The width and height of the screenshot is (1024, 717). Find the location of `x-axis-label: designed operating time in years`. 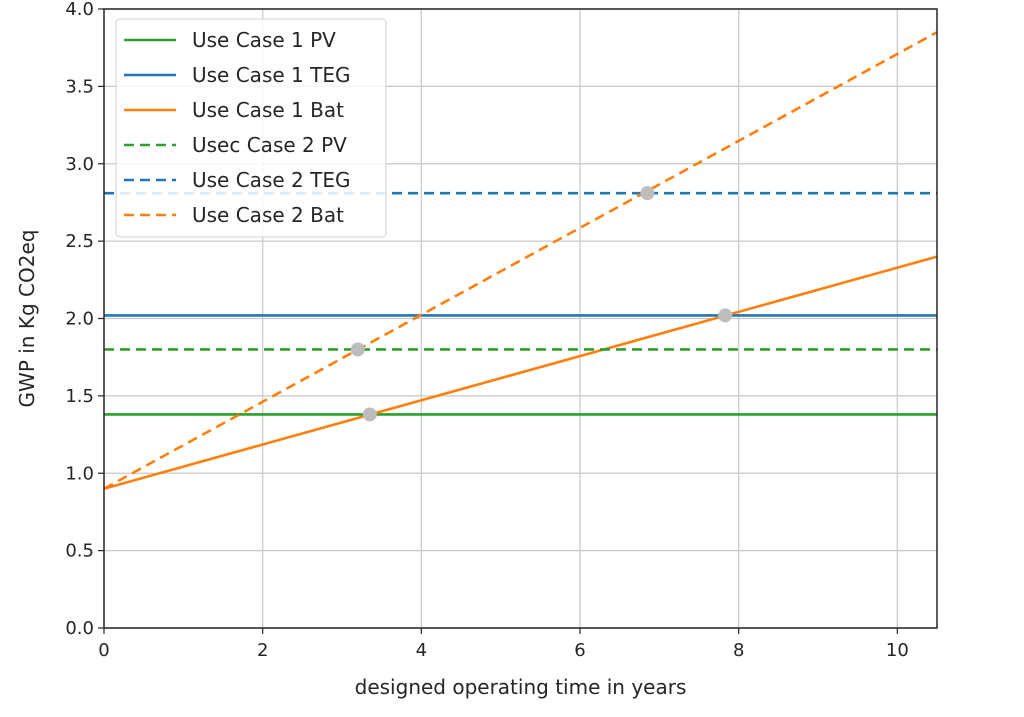

x-axis-label: designed operating time in years is located at coordinates (521, 687).